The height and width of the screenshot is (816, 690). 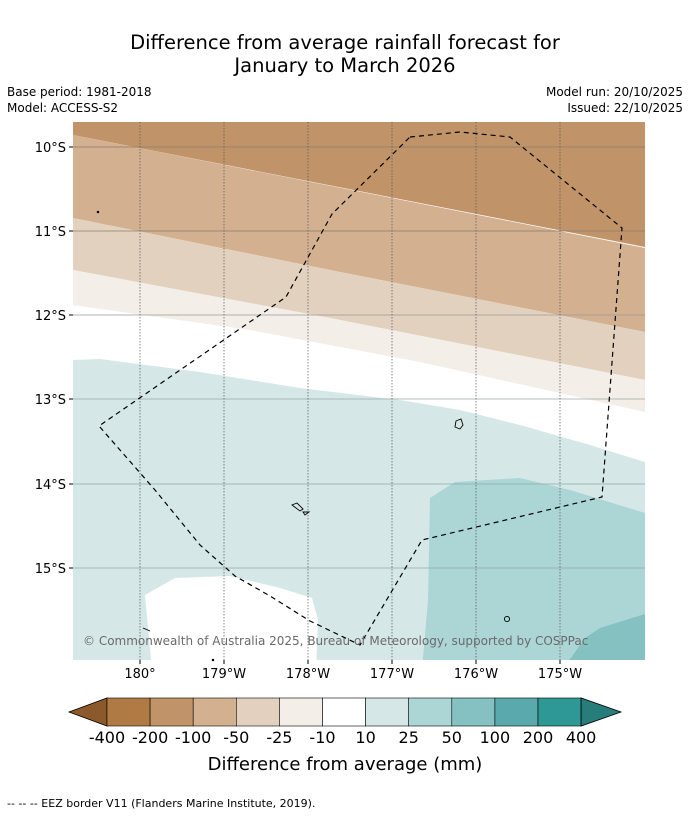 What do you see at coordinates (50, 400) in the screenshot?
I see `lat-label: 13°S` at bounding box center [50, 400].